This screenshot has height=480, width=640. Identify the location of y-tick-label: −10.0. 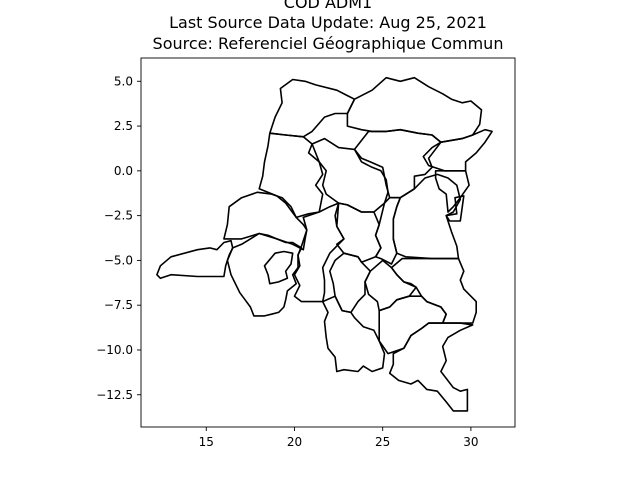
(114, 350).